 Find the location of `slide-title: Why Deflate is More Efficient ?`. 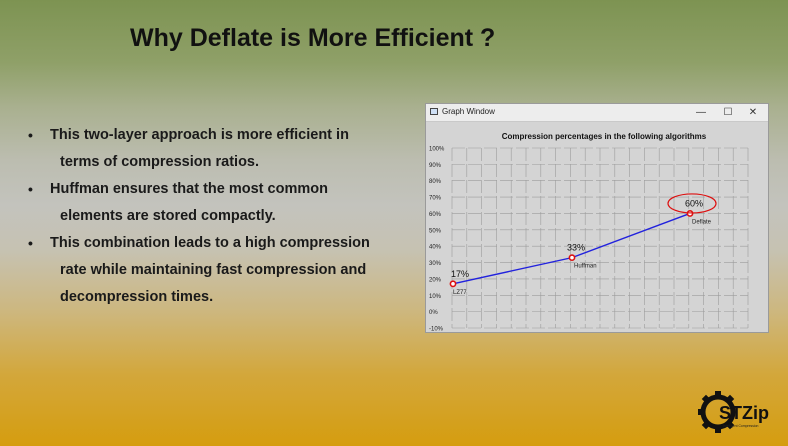

slide-title: Why Deflate is More Efficient ? is located at coordinates (313, 38).